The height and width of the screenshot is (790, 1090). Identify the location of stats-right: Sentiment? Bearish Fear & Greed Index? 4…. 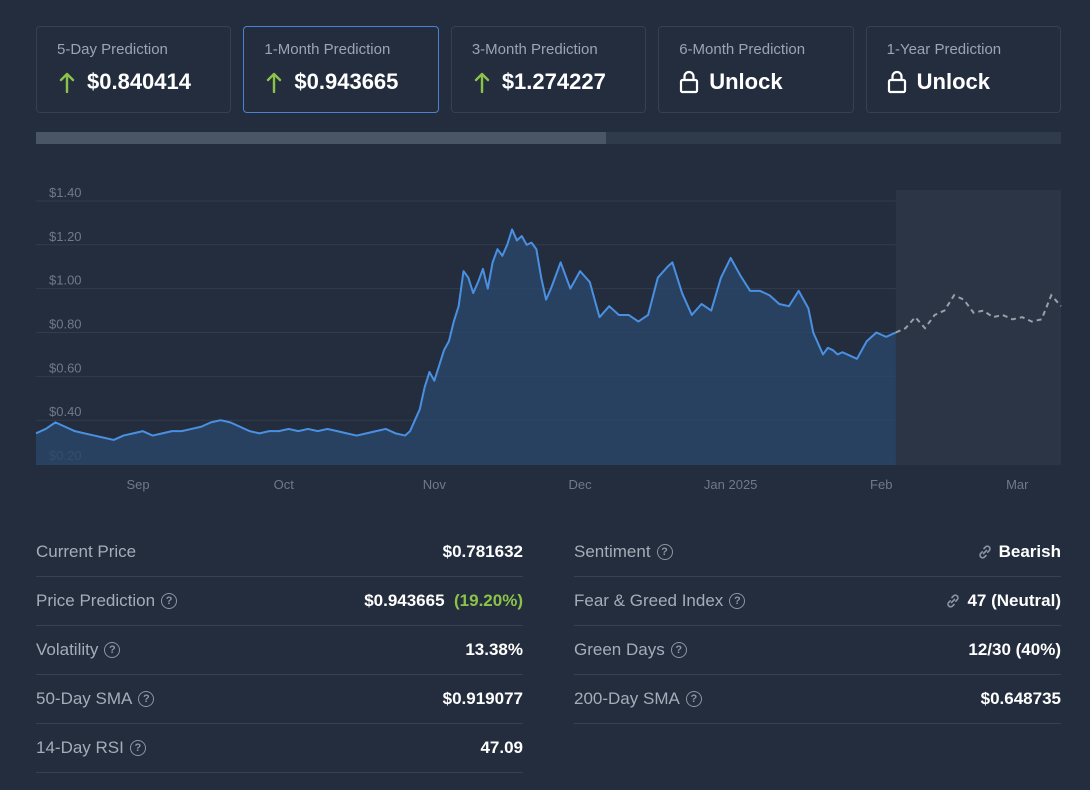
(817, 626).